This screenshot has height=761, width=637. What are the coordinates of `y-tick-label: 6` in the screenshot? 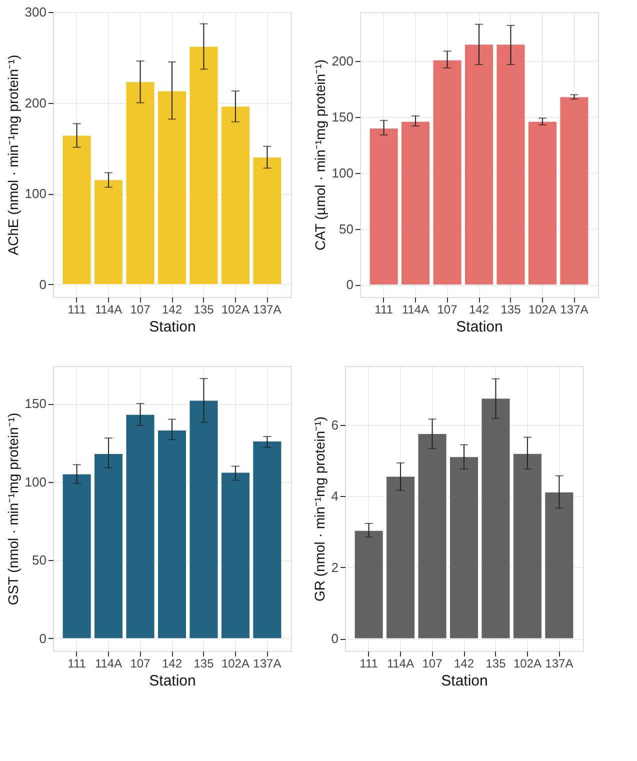 It's located at (334, 424).